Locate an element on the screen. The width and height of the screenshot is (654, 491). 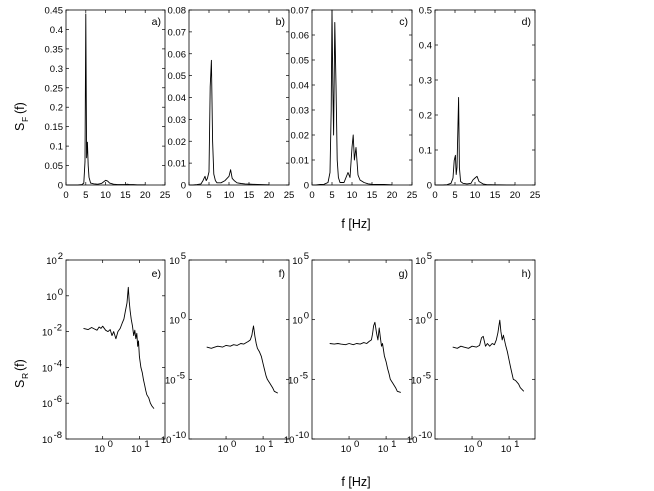
chart-panel-e: 10 0 10 110 -810 -610 -410 -210 010 2e) is located at coordinates (104, 353).